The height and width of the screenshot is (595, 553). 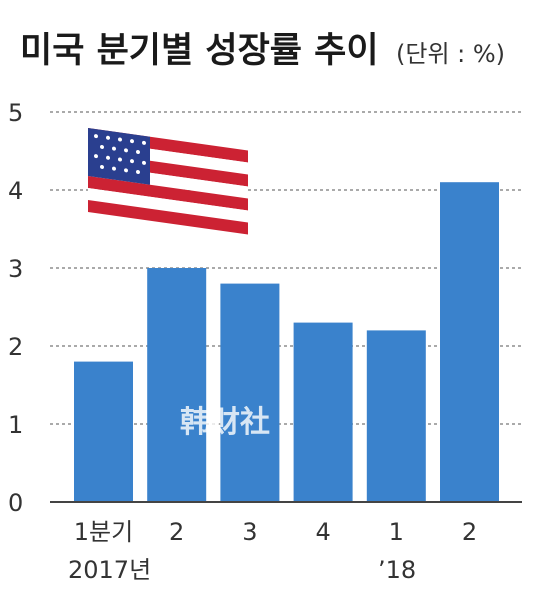 What do you see at coordinates (322, 532) in the screenshot?
I see `x-tick-label: 4` at bounding box center [322, 532].